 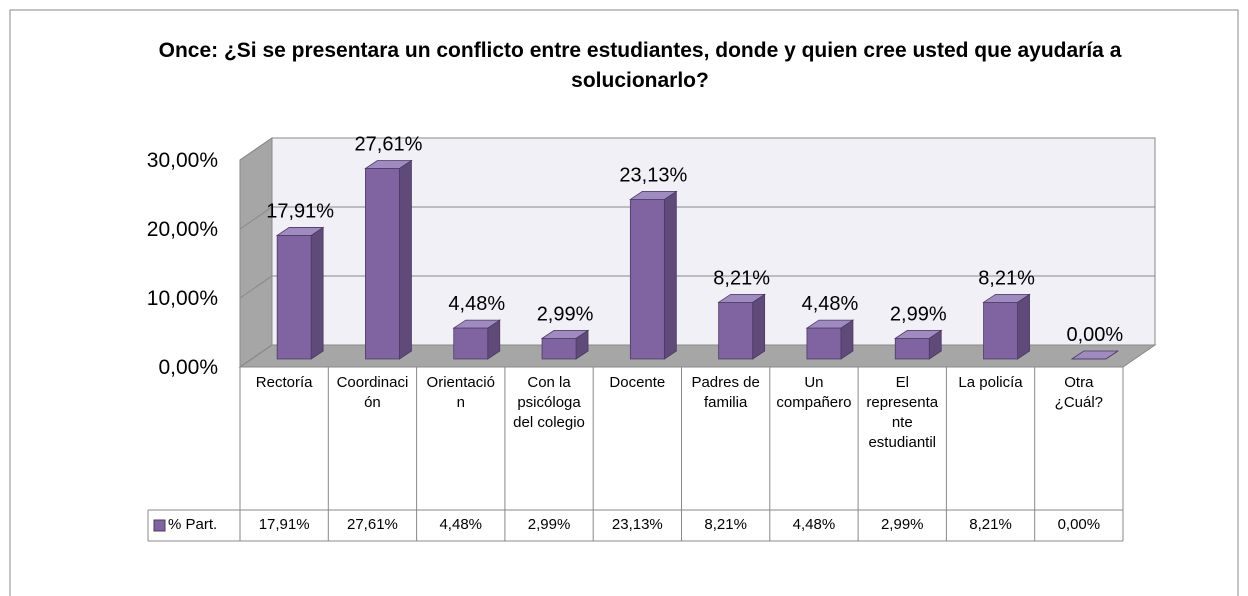 What do you see at coordinates (193, 524) in the screenshot?
I see `legend-label: % Part.` at bounding box center [193, 524].